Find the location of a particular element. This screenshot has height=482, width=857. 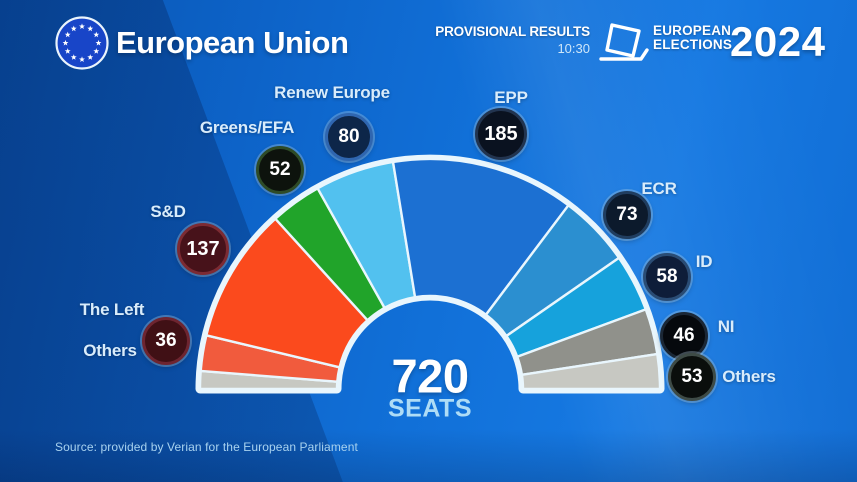

total-seats-value: 720 is located at coordinates (430, 376).